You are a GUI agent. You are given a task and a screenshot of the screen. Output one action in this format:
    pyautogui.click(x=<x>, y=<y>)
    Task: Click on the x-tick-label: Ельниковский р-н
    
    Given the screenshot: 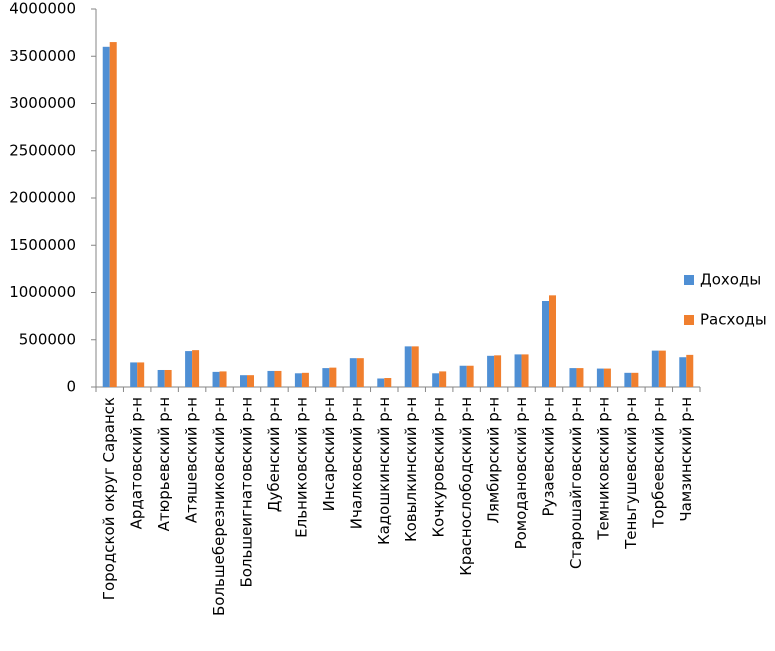 What is the action you would take?
    pyautogui.click(x=301, y=467)
    